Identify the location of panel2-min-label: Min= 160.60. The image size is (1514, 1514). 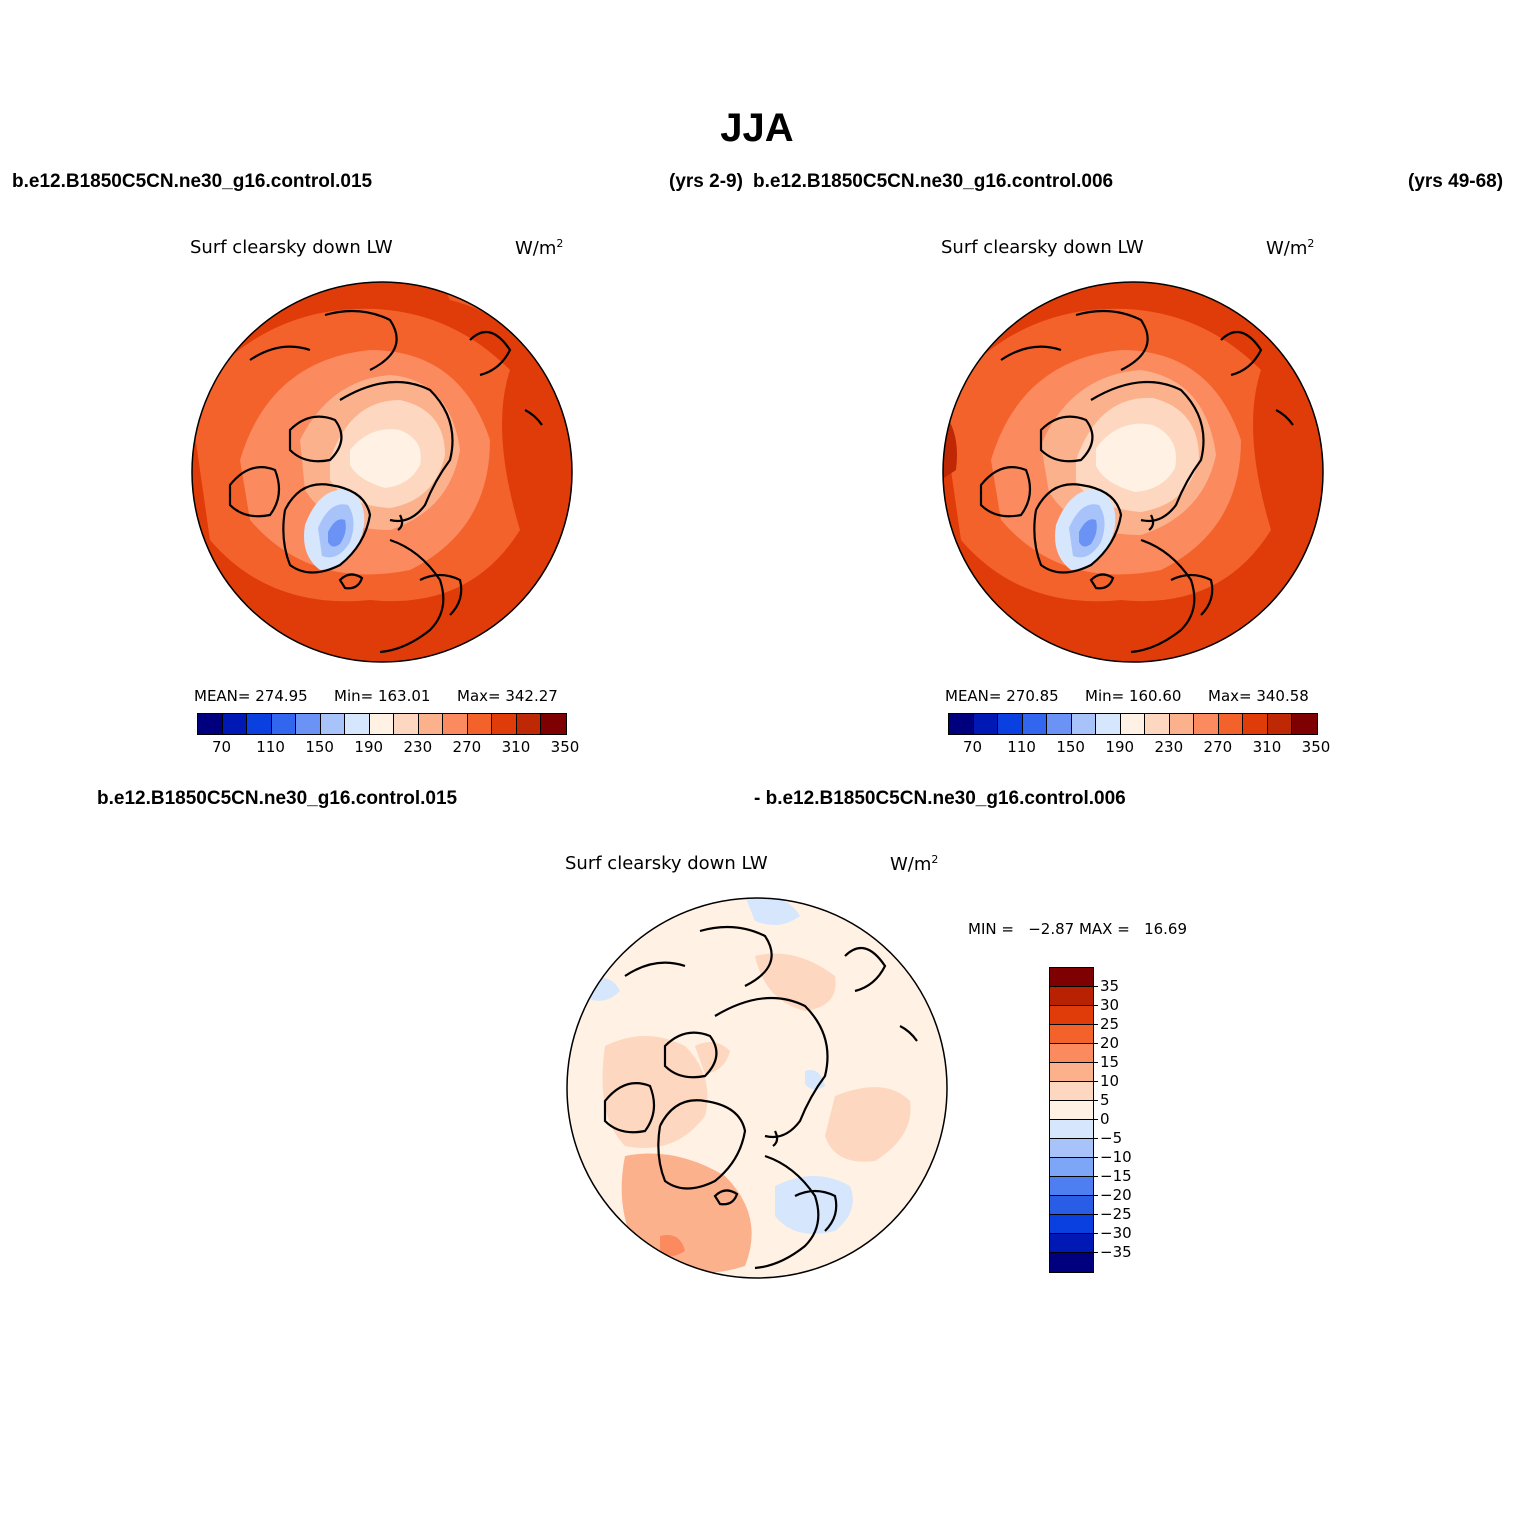
(1133, 696).